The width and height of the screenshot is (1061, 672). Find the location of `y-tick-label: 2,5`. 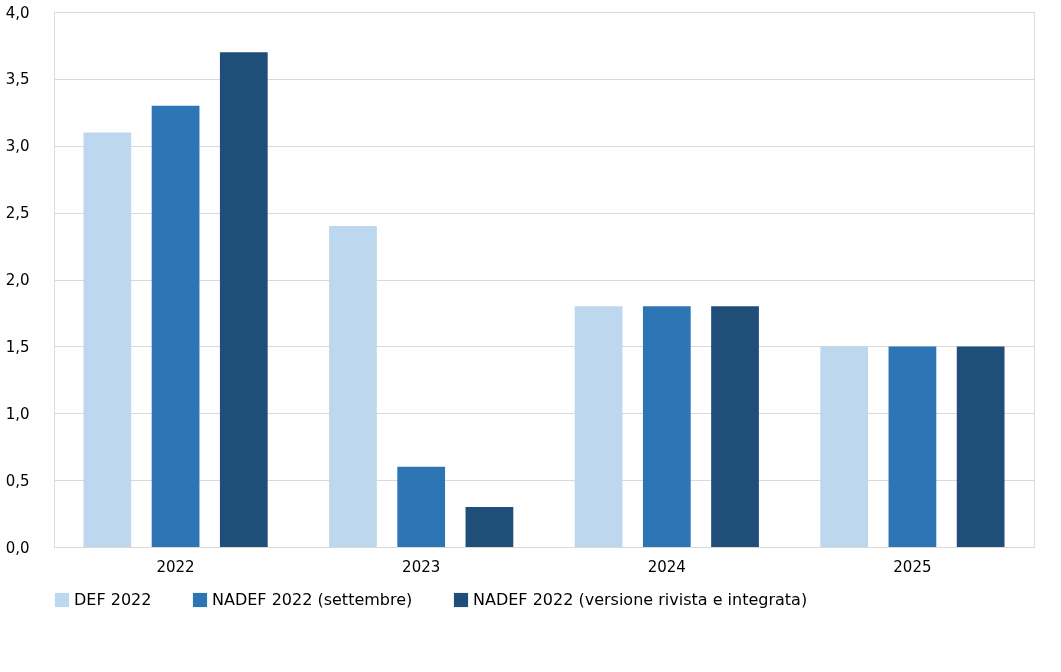

y-tick-label: 2,5 is located at coordinates (17, 213).